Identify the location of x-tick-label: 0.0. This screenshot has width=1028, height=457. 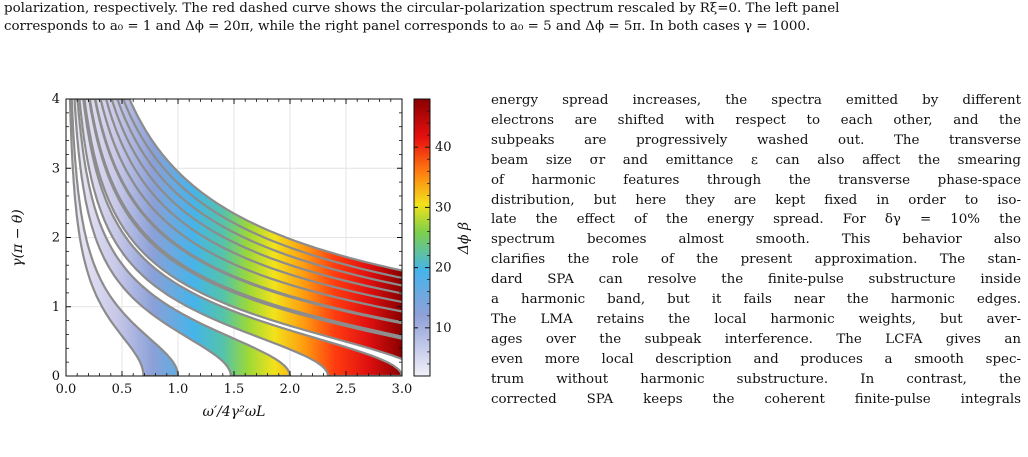
(66, 389).